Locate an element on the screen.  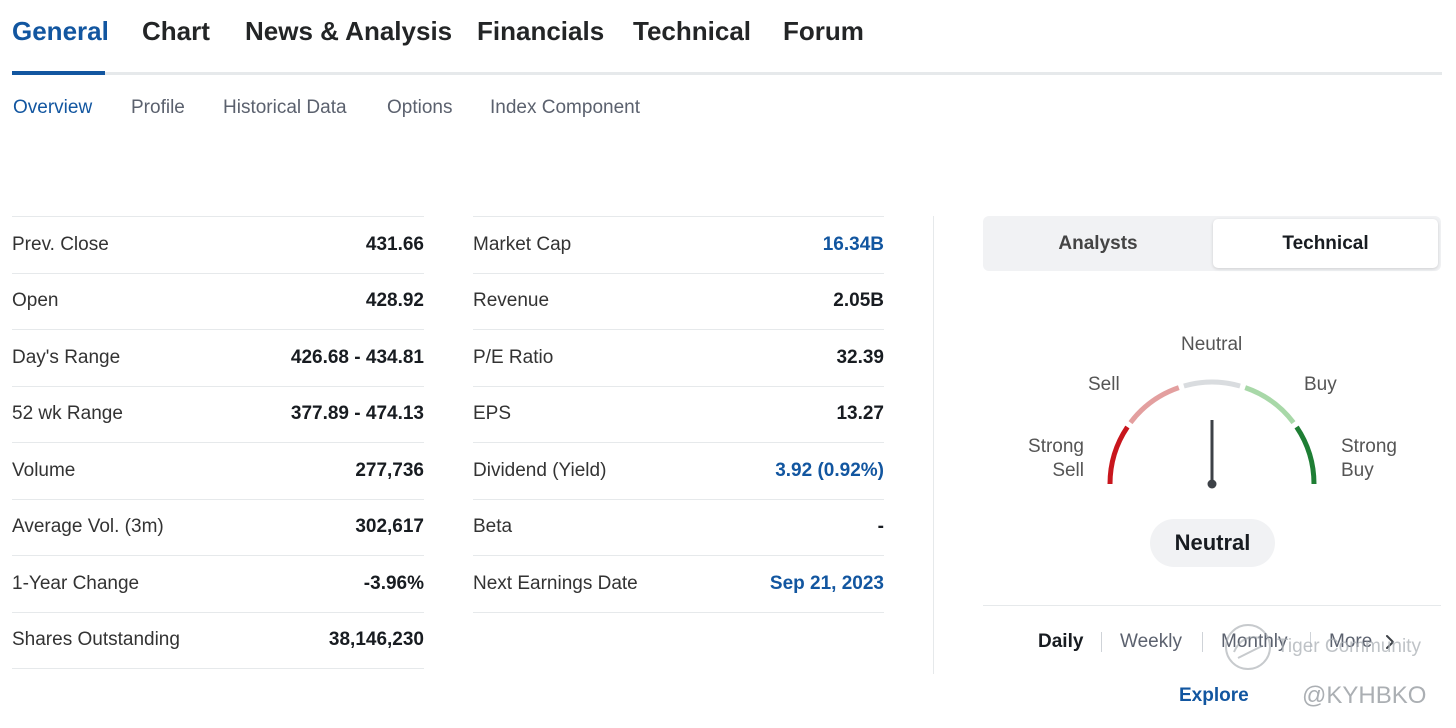
stat-label: Average Vol. (3m) is located at coordinates (88, 527).